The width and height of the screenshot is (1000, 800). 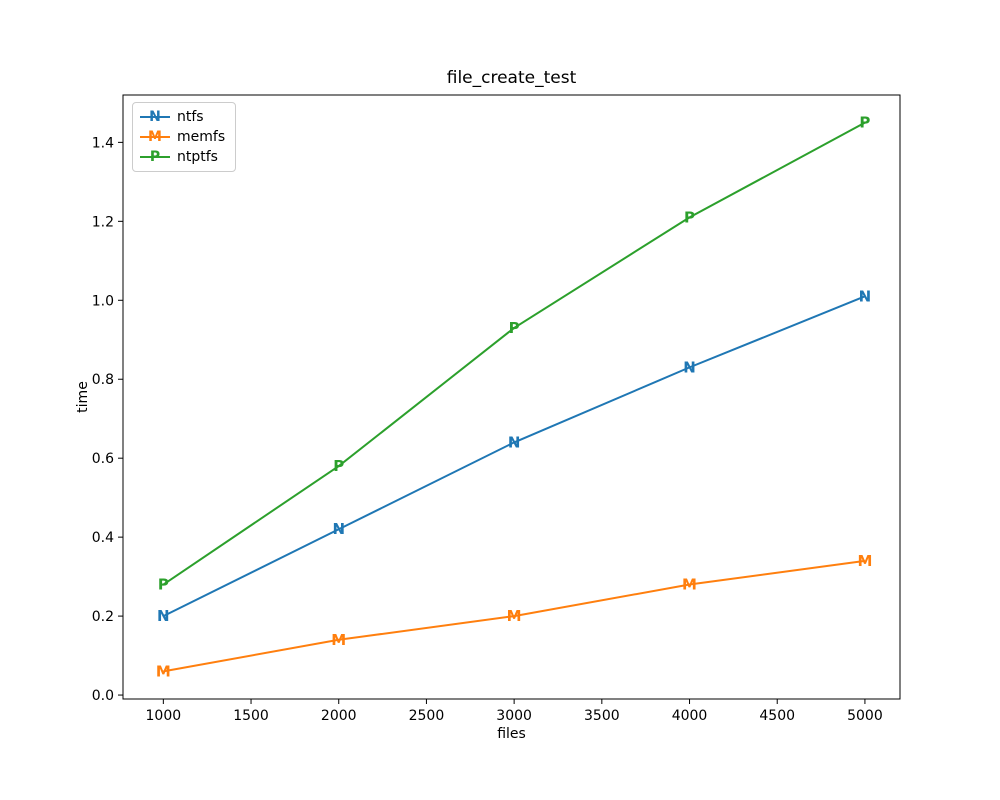 What do you see at coordinates (251, 716) in the screenshot?
I see `x-tick-label: 1500` at bounding box center [251, 716].